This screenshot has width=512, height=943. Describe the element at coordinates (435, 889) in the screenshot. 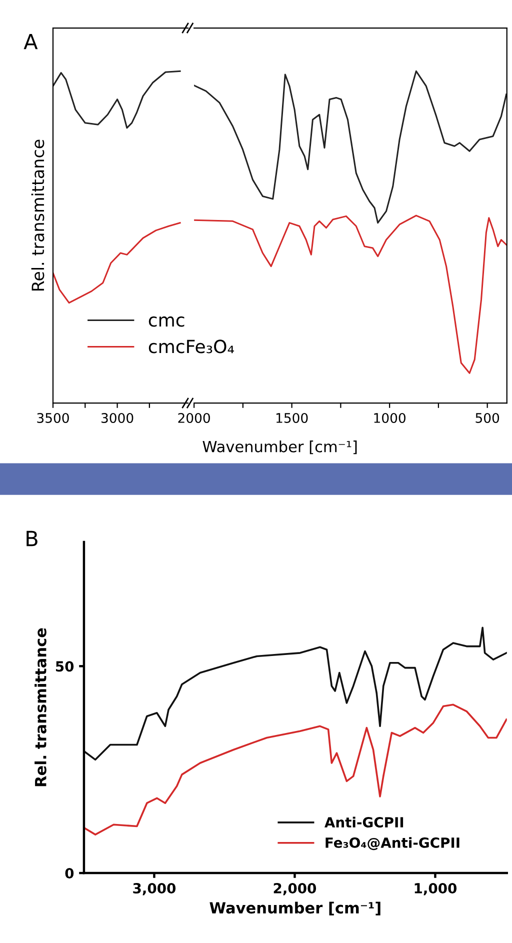

I see `x-tick-label: 1,000` at that location.